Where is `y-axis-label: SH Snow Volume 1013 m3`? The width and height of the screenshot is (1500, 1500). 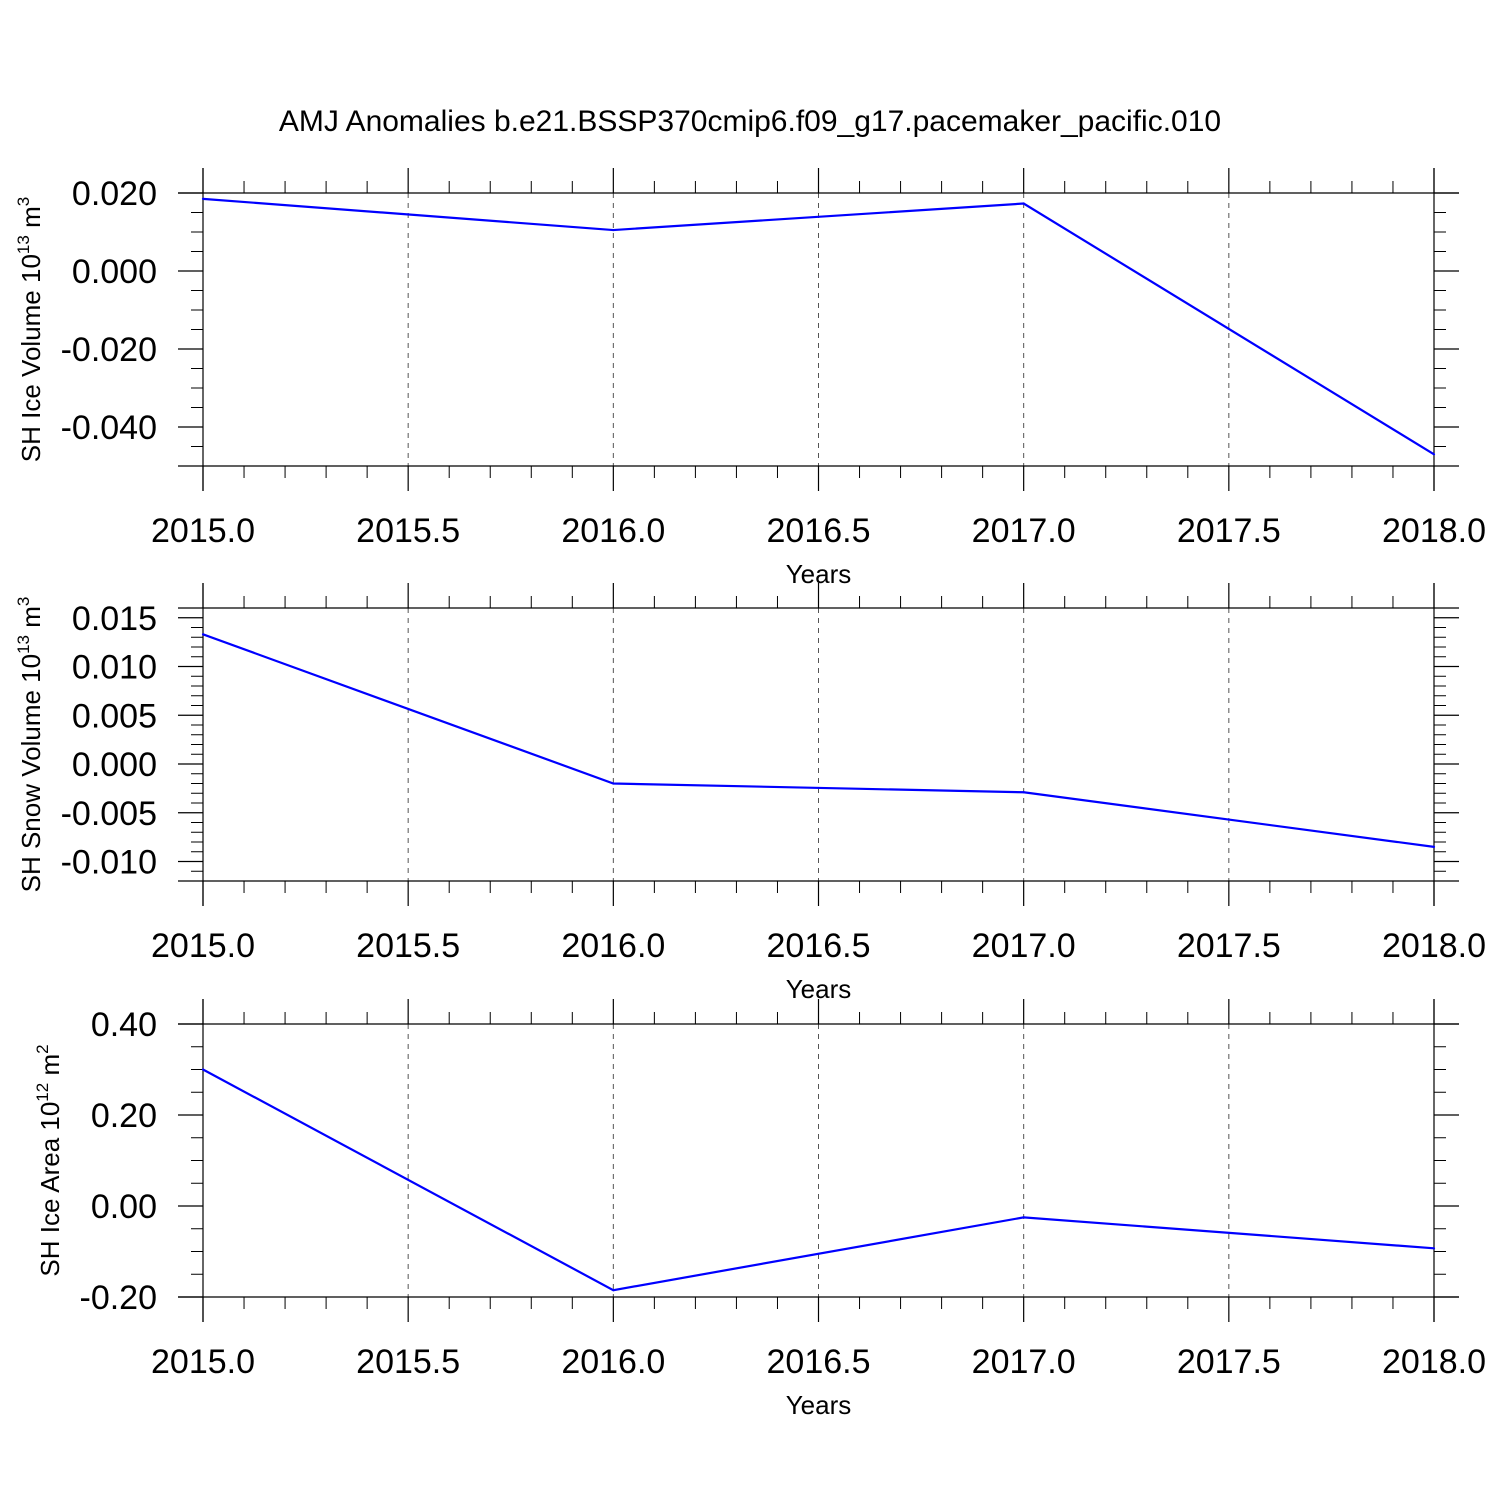 y-axis-label: SH Snow Volume 1013 m3 is located at coordinates (30, 745).